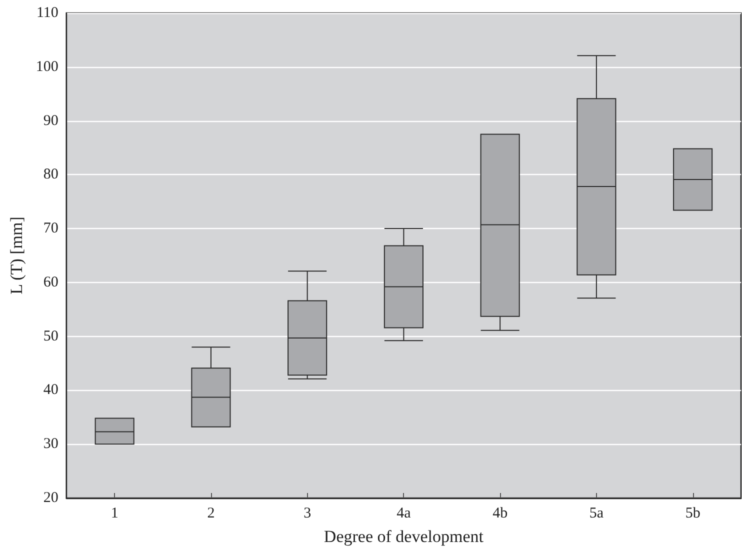  Describe the element at coordinates (50, 498) in the screenshot. I see `y-tick-label: 20` at that location.